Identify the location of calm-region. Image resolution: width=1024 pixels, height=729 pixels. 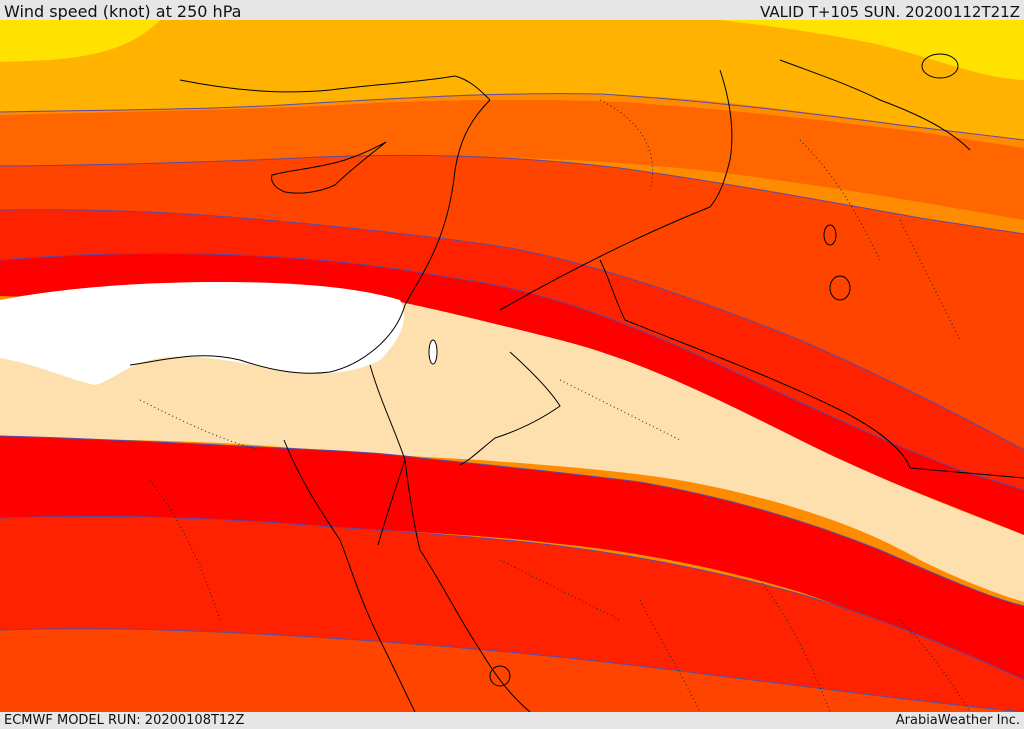
(202, 333).